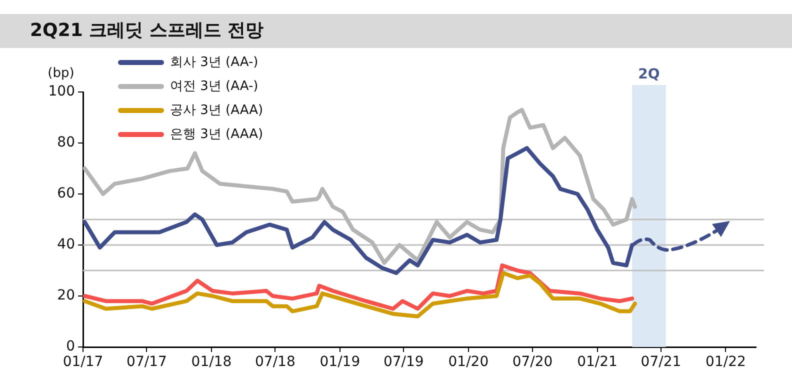  What do you see at coordinates (340, 362) in the screenshot?
I see `x-tick-label: 01/19` at bounding box center [340, 362].